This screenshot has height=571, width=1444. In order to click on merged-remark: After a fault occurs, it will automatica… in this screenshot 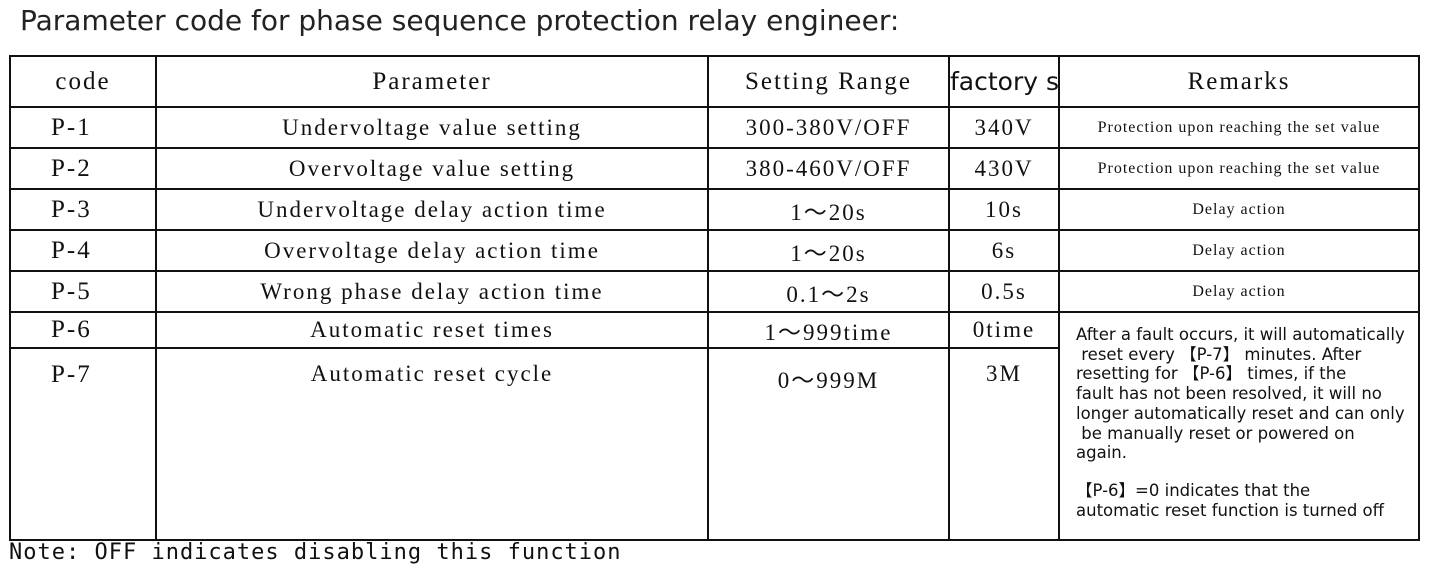, I will do `click(1239, 426)`.